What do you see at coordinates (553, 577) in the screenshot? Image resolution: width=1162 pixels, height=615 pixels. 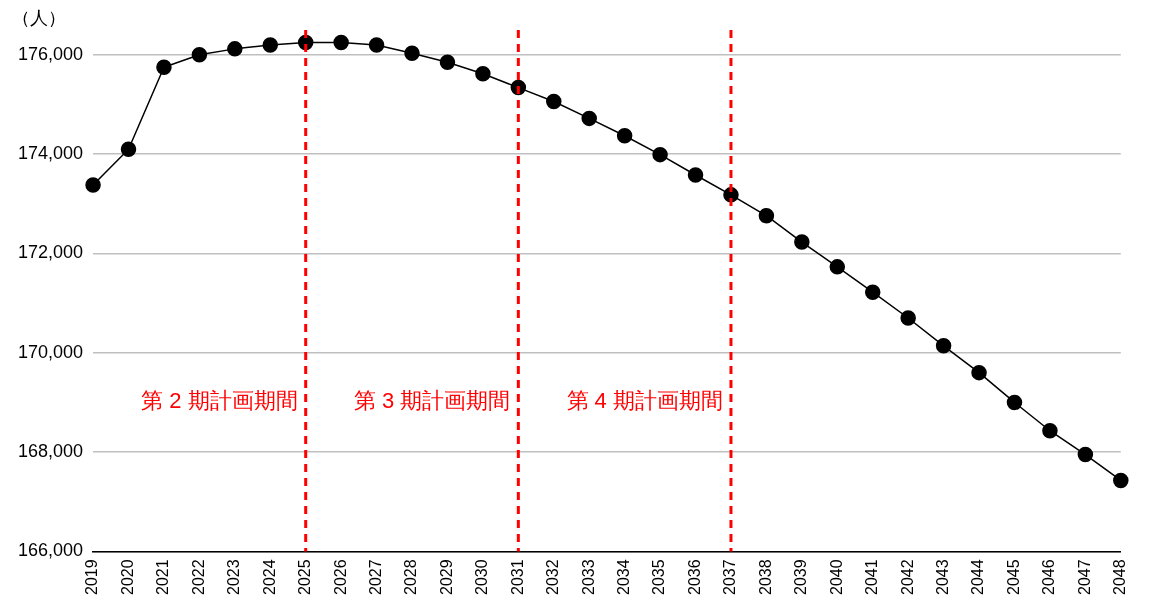 I see `x-tick-label: 2032` at bounding box center [553, 577].